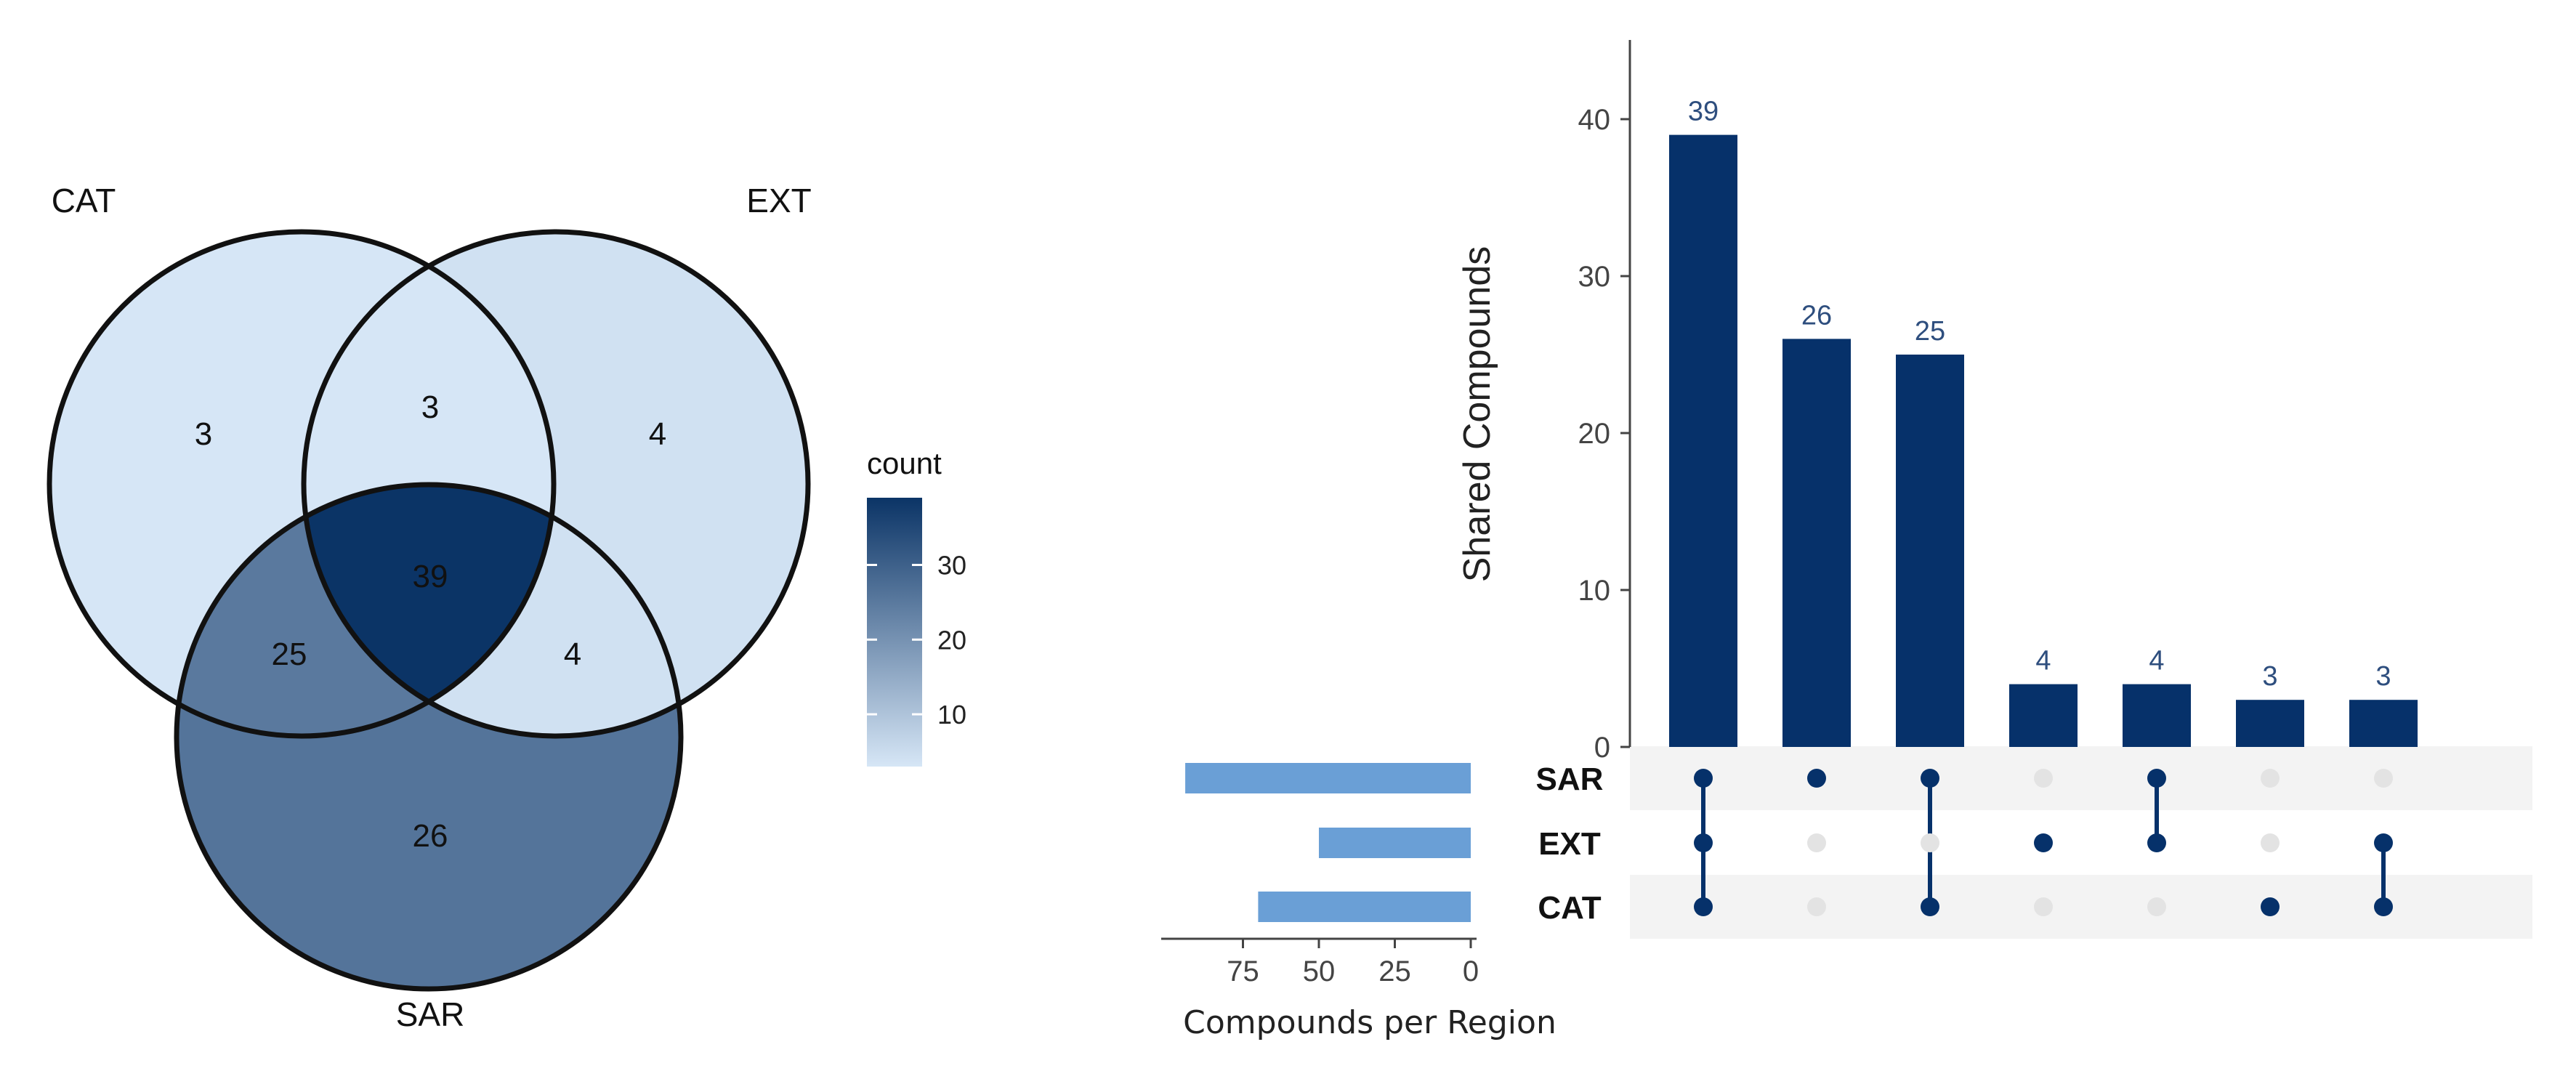 Image resolution: width=2576 pixels, height=1087 pixels. Describe the element at coordinates (905, 463) in the screenshot. I see `legend-title: count` at that location.